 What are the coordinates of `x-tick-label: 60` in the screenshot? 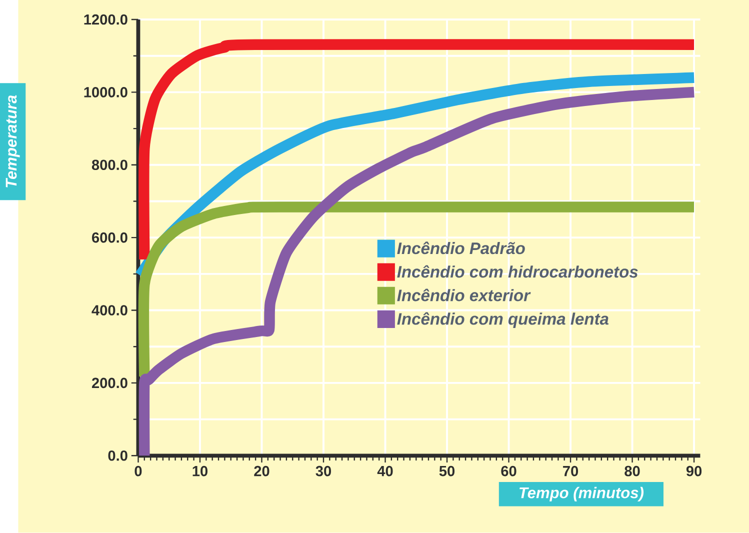 It's located at (508, 471).